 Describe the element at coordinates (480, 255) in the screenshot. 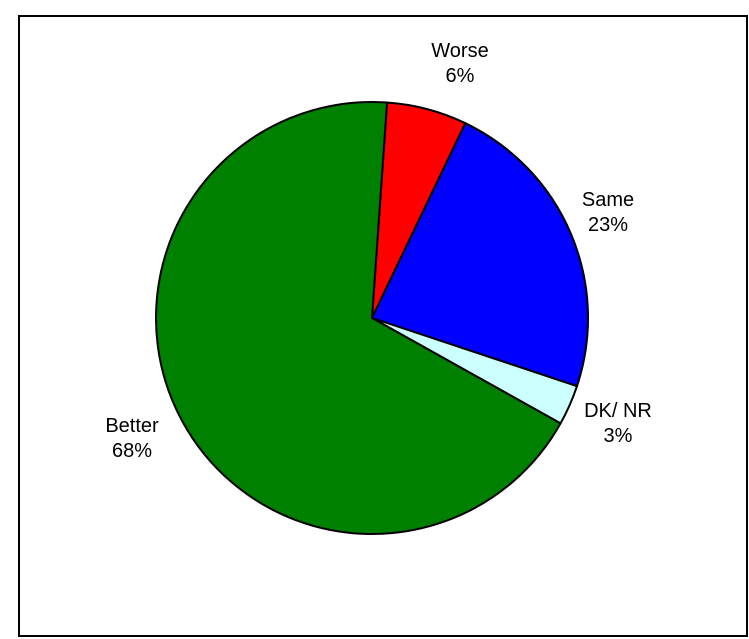

I see `pie-slice-same` at that location.